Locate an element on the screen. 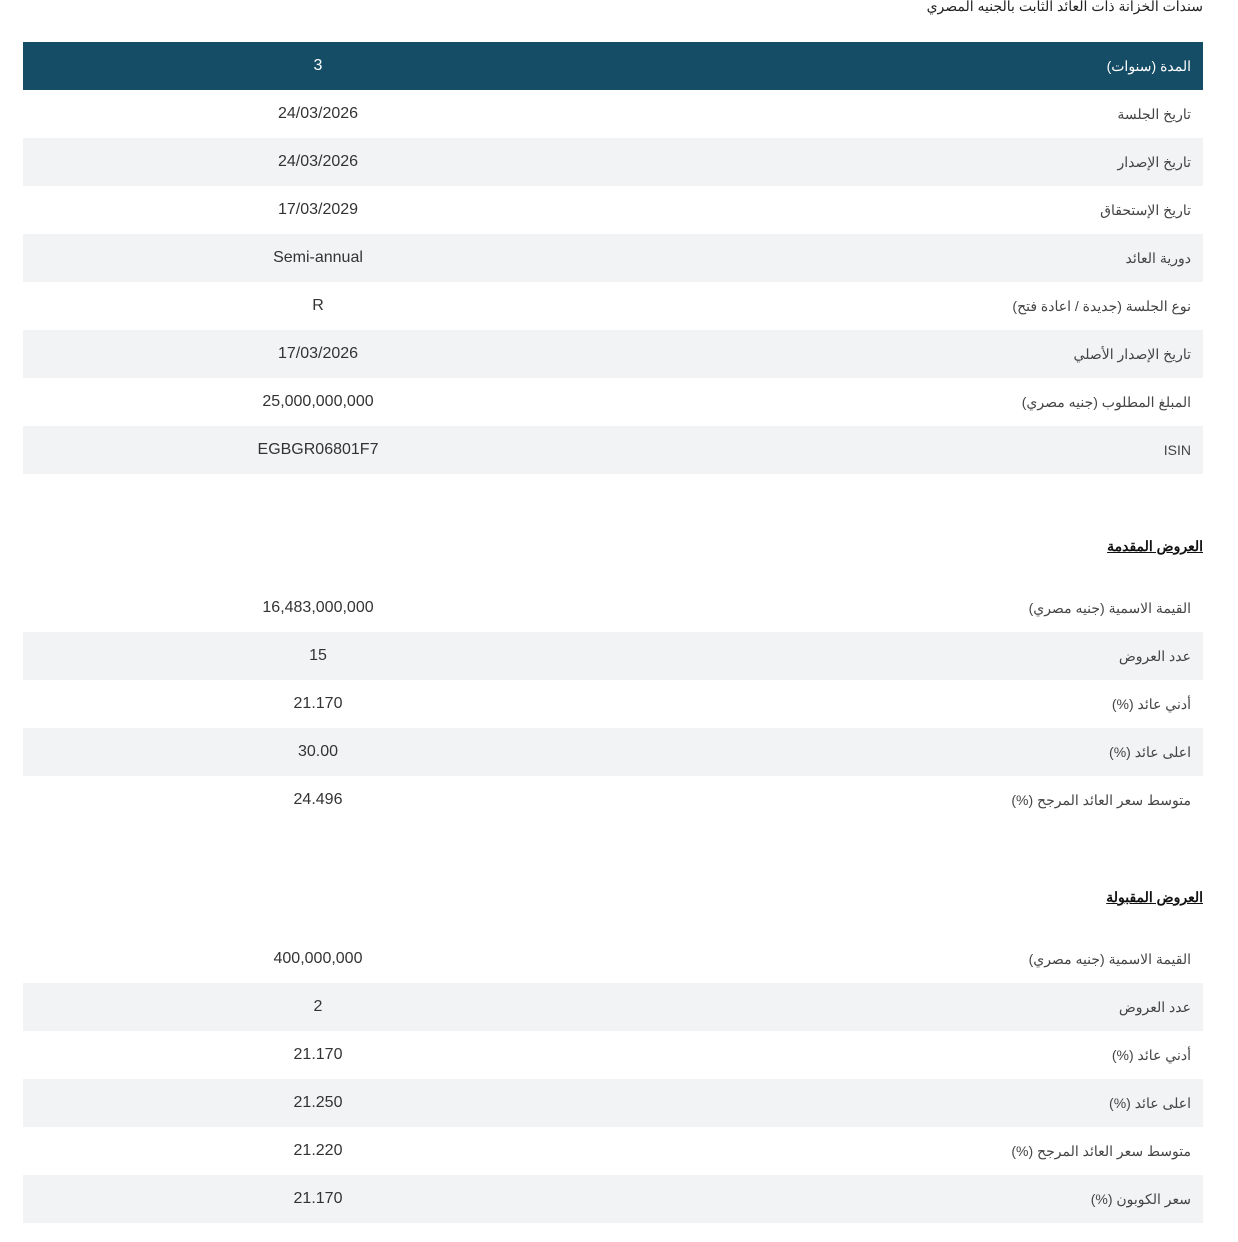 This screenshot has height=1242, width=1238. table-row: 21.220 متوسط سعر العائد المرجح (%) is located at coordinates (613, 1151).